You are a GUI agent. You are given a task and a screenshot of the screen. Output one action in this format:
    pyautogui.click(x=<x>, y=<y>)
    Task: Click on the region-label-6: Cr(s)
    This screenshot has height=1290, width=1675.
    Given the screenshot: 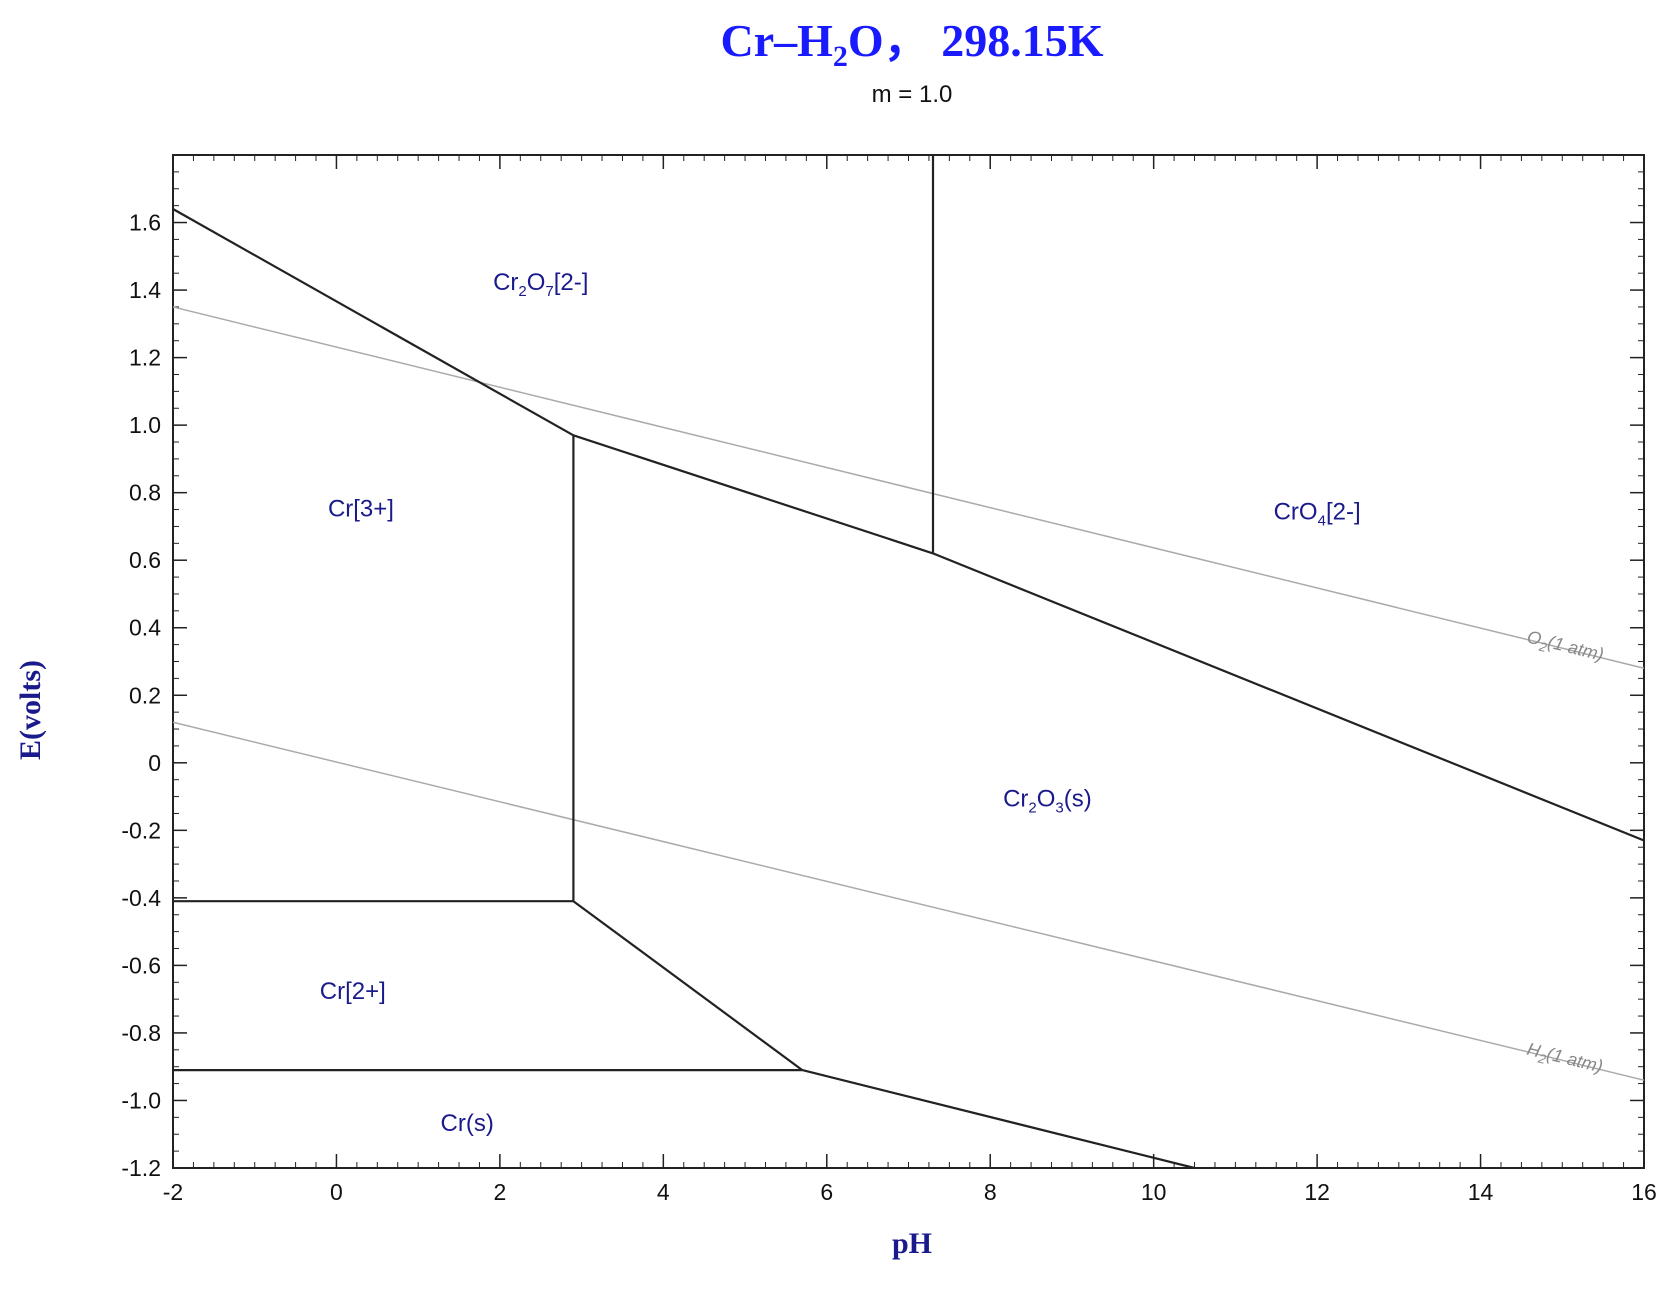 What is the action you would take?
    pyautogui.click(x=467, y=1123)
    